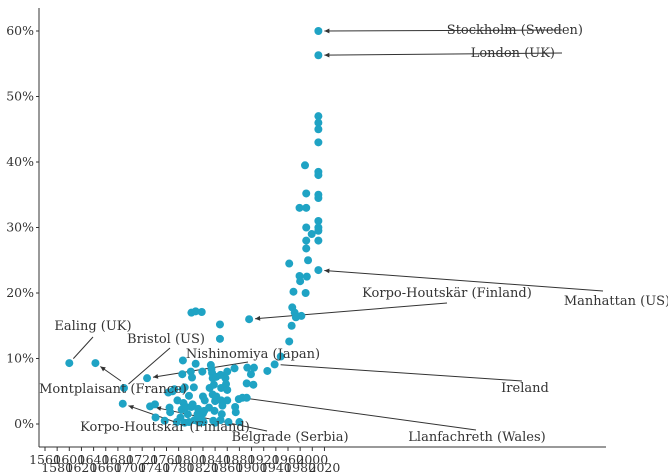 This screenshot has height=476, width=668. Describe the element at coordinates (166, 339) in the screenshot. I see `annotation-label: Bristol (US)` at that location.